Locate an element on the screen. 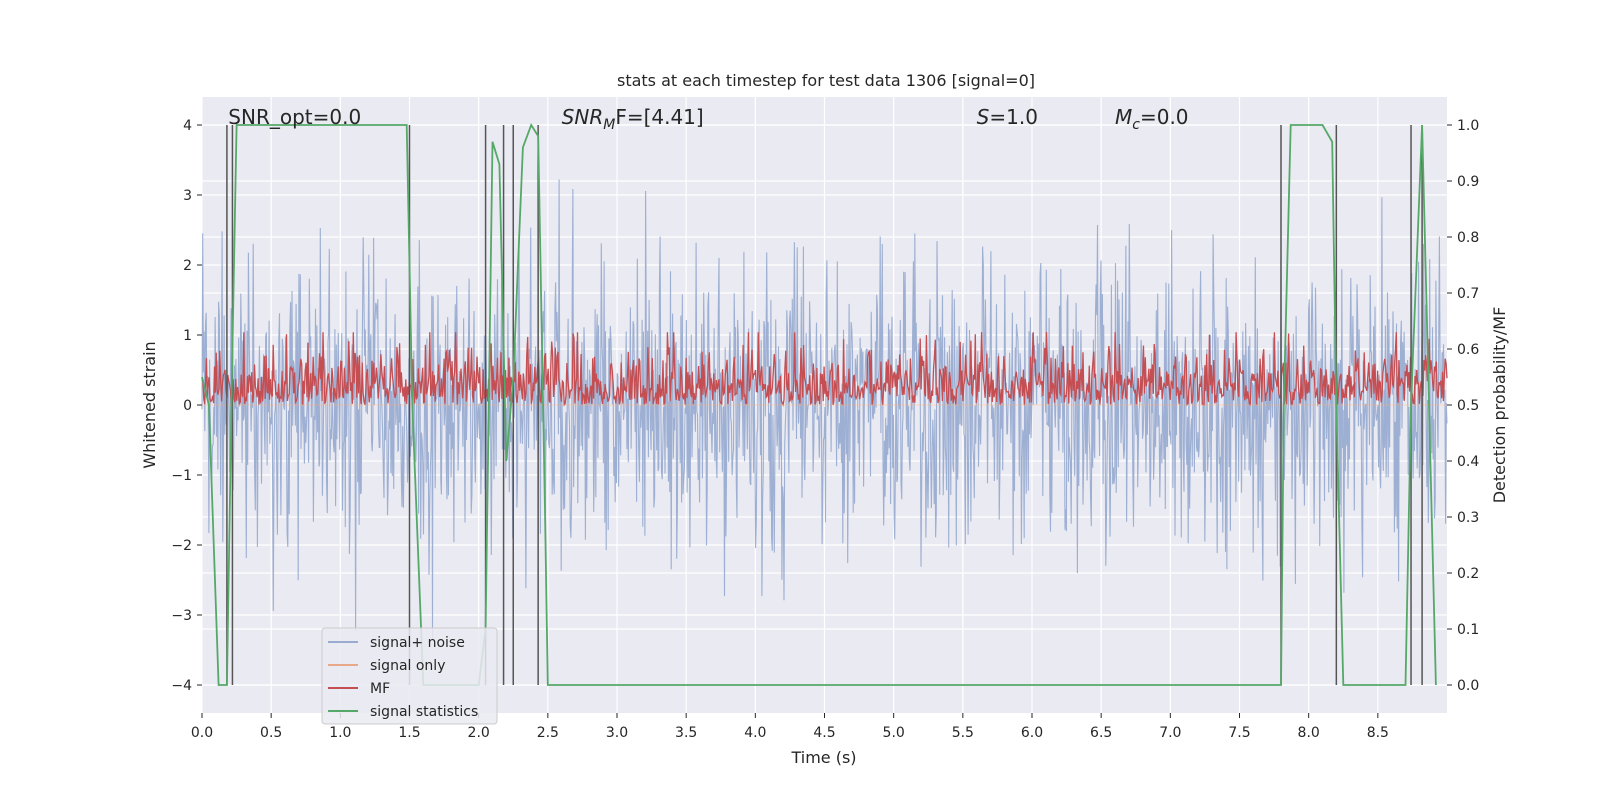 The height and width of the screenshot is (800, 1600). y-axis-left-label: Whitened strain is located at coordinates (149, 404).